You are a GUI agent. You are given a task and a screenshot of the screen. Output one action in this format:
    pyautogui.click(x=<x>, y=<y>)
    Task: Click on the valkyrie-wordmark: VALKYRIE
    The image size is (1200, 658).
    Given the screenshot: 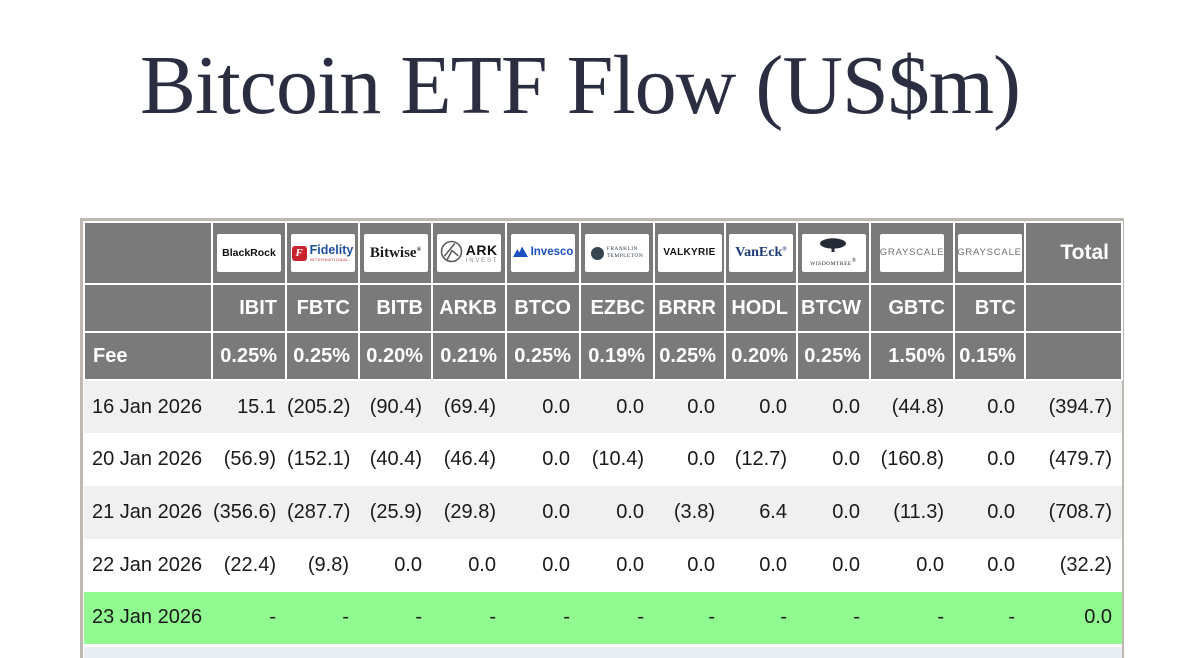 What is the action you would take?
    pyautogui.click(x=689, y=252)
    